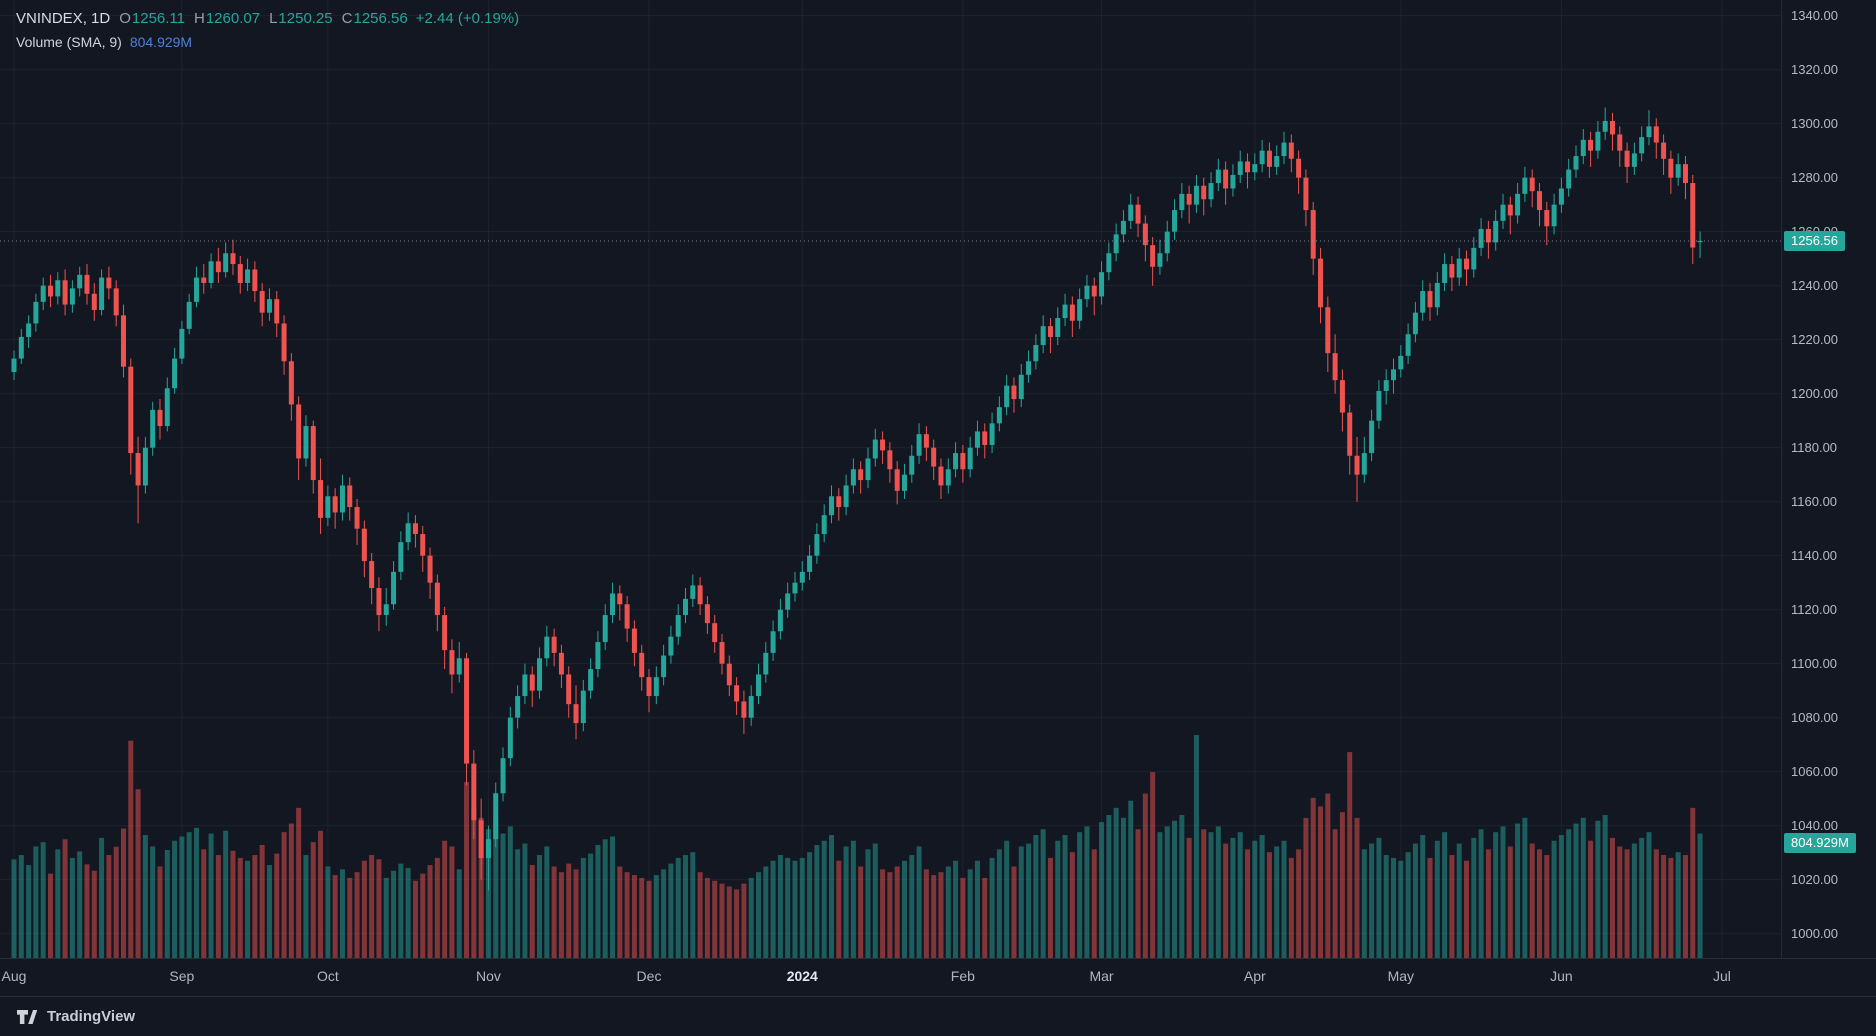 Image resolution: width=1876 pixels, height=1036 pixels. What do you see at coordinates (161, 42) in the screenshot?
I see `volume-indicator-value: 804.929M` at bounding box center [161, 42].